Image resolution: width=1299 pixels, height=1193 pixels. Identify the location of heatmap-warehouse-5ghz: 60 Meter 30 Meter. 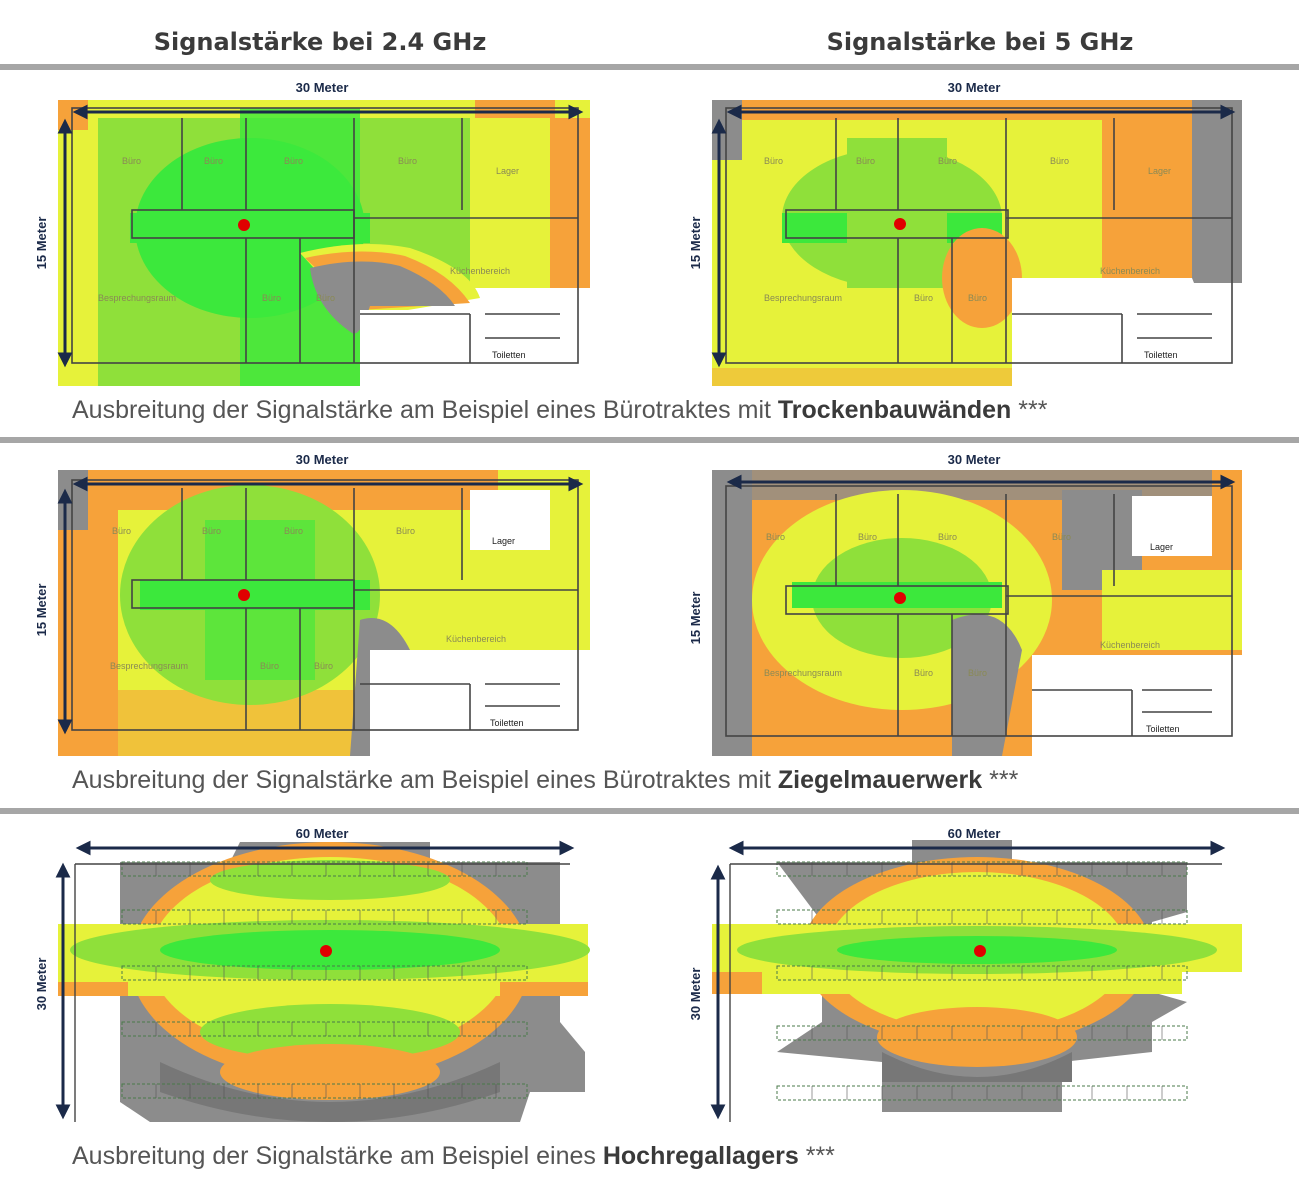
(962, 978).